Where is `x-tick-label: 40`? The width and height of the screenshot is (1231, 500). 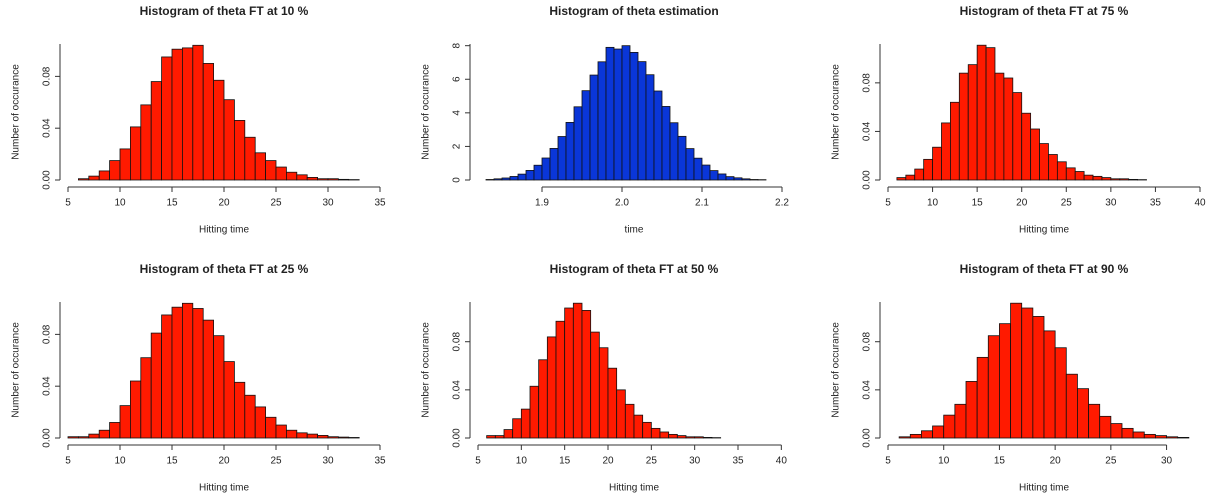 x-tick-label: 40 is located at coordinates (782, 461).